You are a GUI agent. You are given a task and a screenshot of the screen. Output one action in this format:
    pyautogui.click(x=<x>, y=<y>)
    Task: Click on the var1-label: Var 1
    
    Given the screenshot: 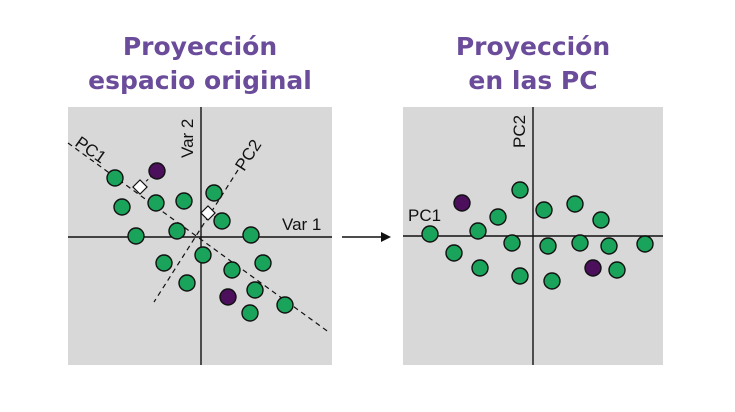 What is the action you would take?
    pyautogui.click(x=301, y=224)
    